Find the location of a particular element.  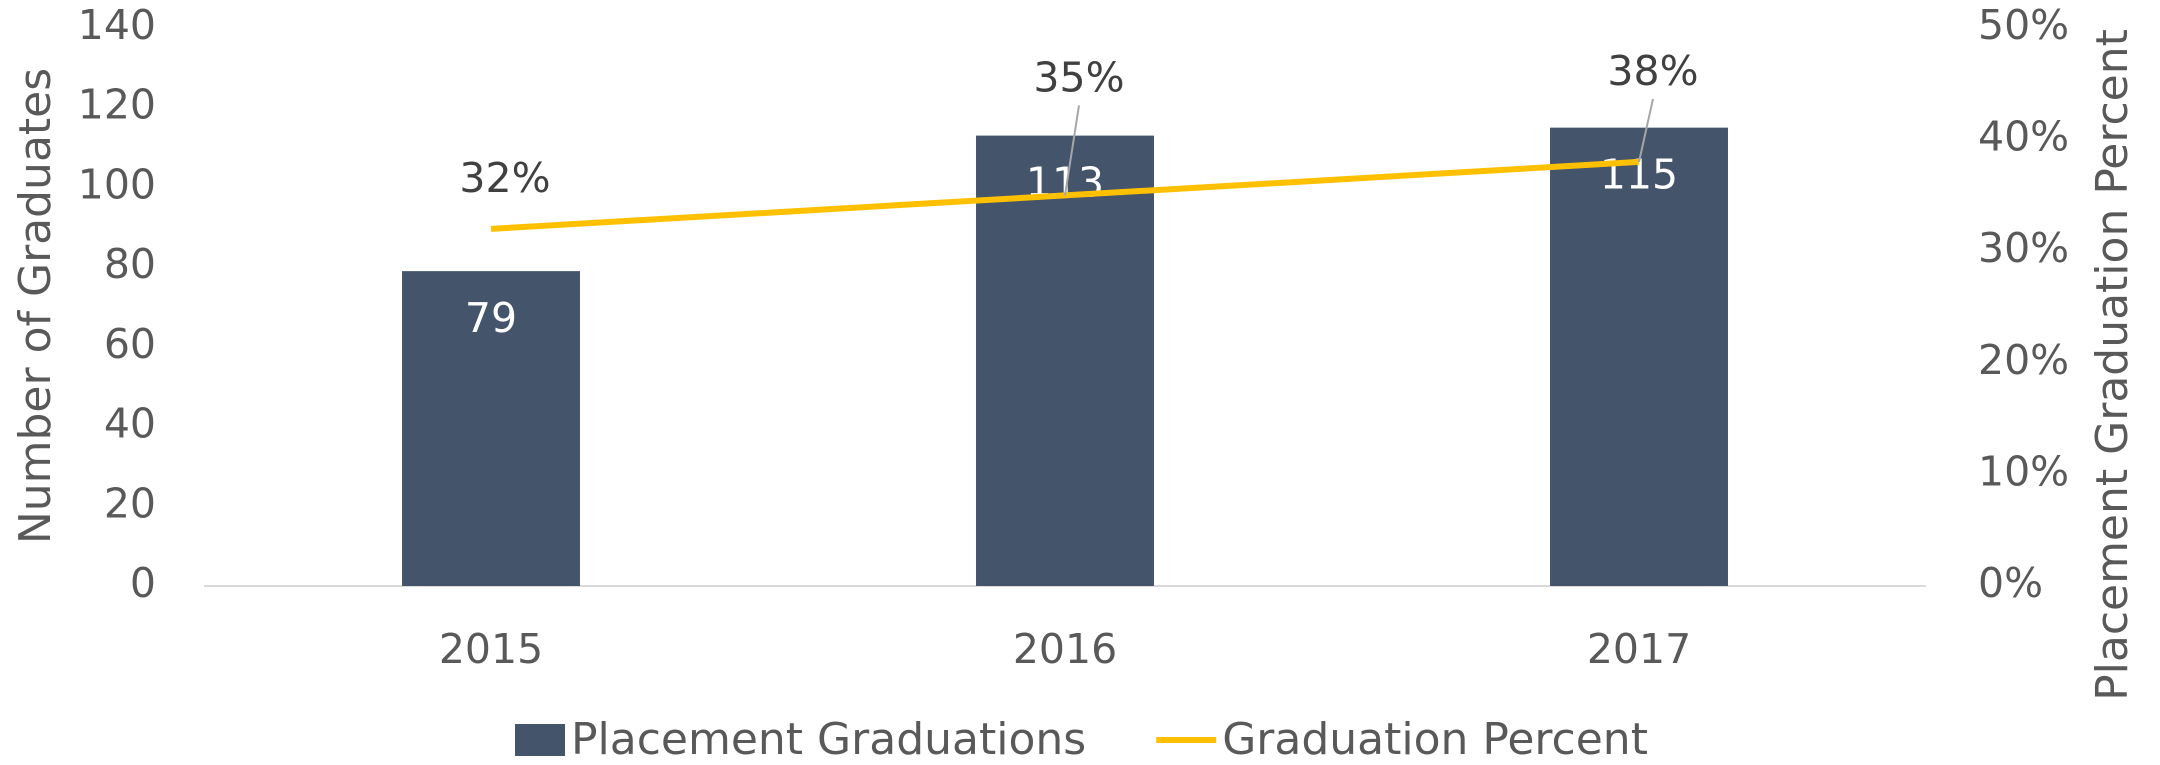

x-tick-label: 2015 is located at coordinates (491, 649).